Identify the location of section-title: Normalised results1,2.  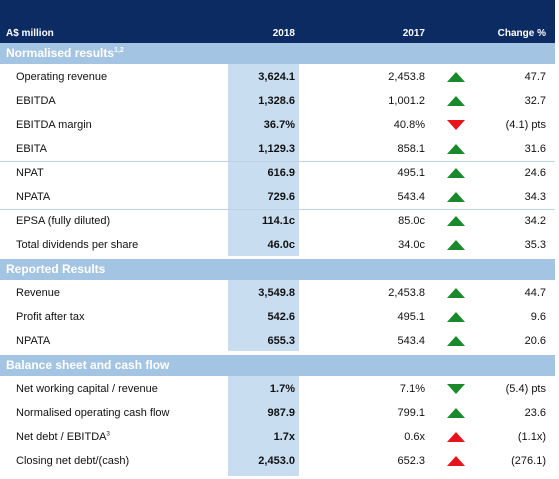
(65, 53).